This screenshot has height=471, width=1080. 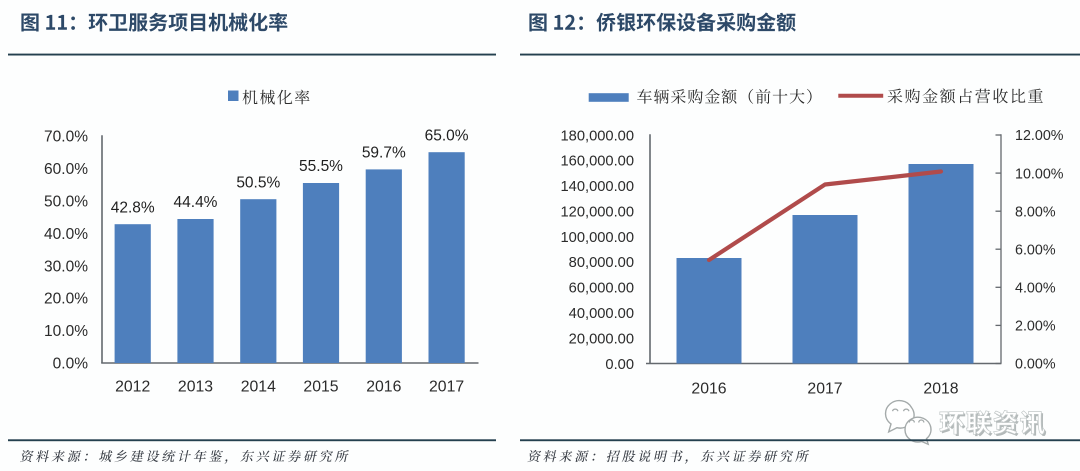 What do you see at coordinates (66, 331) in the screenshot?
I see `svg-text: 10.0%` at bounding box center [66, 331].